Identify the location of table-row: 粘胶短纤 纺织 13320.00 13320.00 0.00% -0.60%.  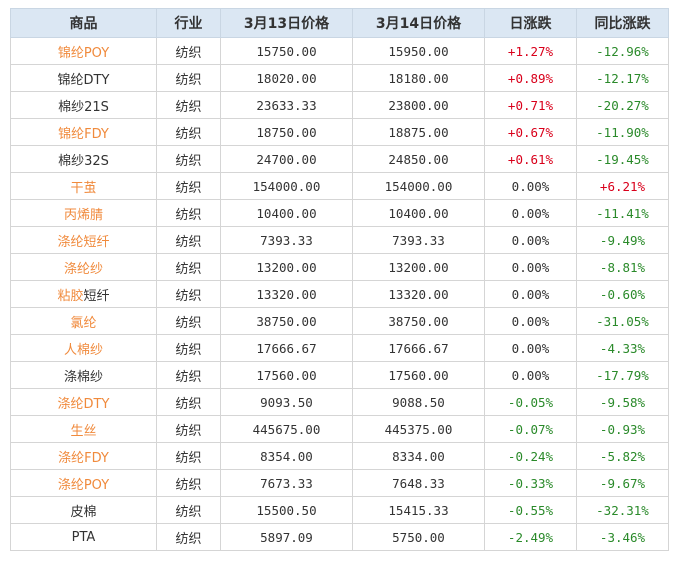
(339, 294).